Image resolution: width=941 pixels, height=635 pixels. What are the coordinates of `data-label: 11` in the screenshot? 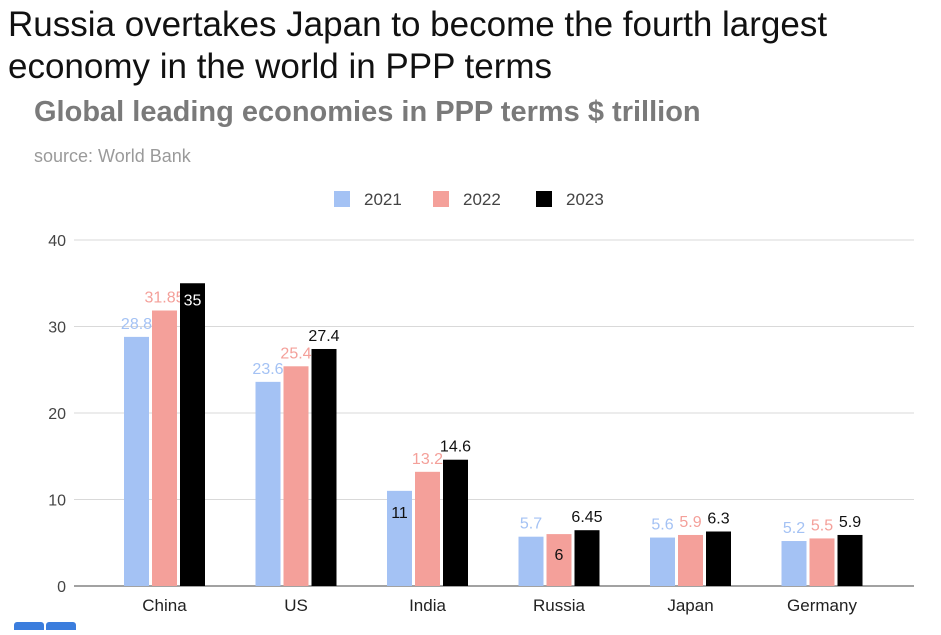 It's located at (399, 513).